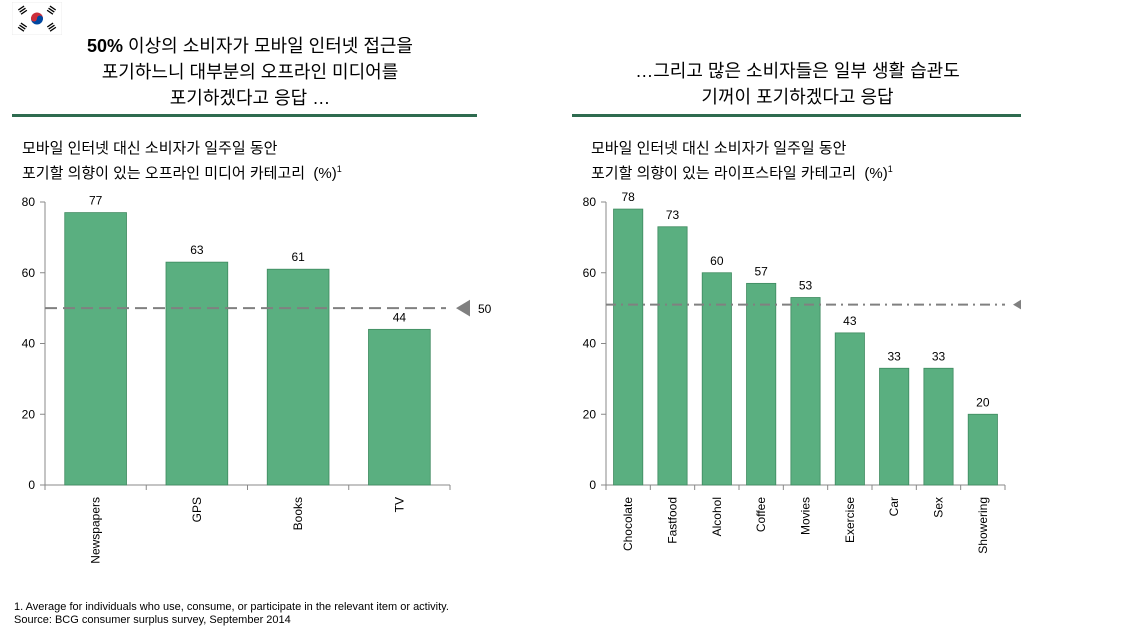 The image size is (1137, 629). Describe the element at coordinates (298, 377) in the screenshot. I see `media-bar-books` at that location.